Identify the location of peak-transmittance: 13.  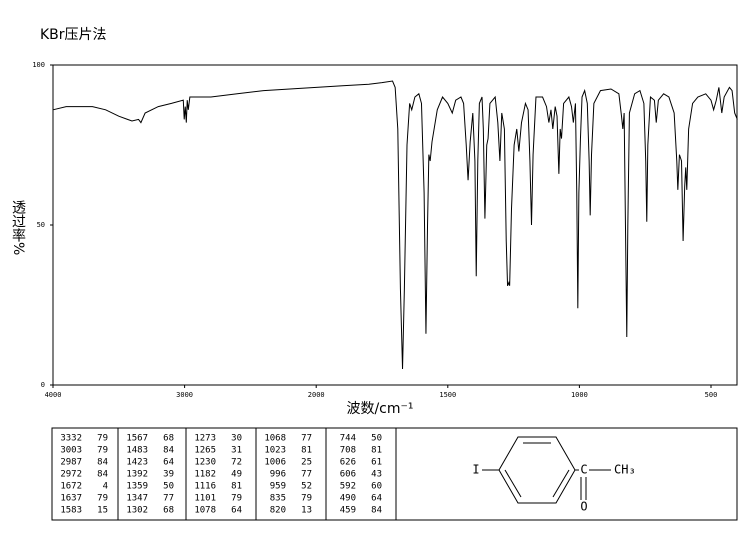
(306, 511).